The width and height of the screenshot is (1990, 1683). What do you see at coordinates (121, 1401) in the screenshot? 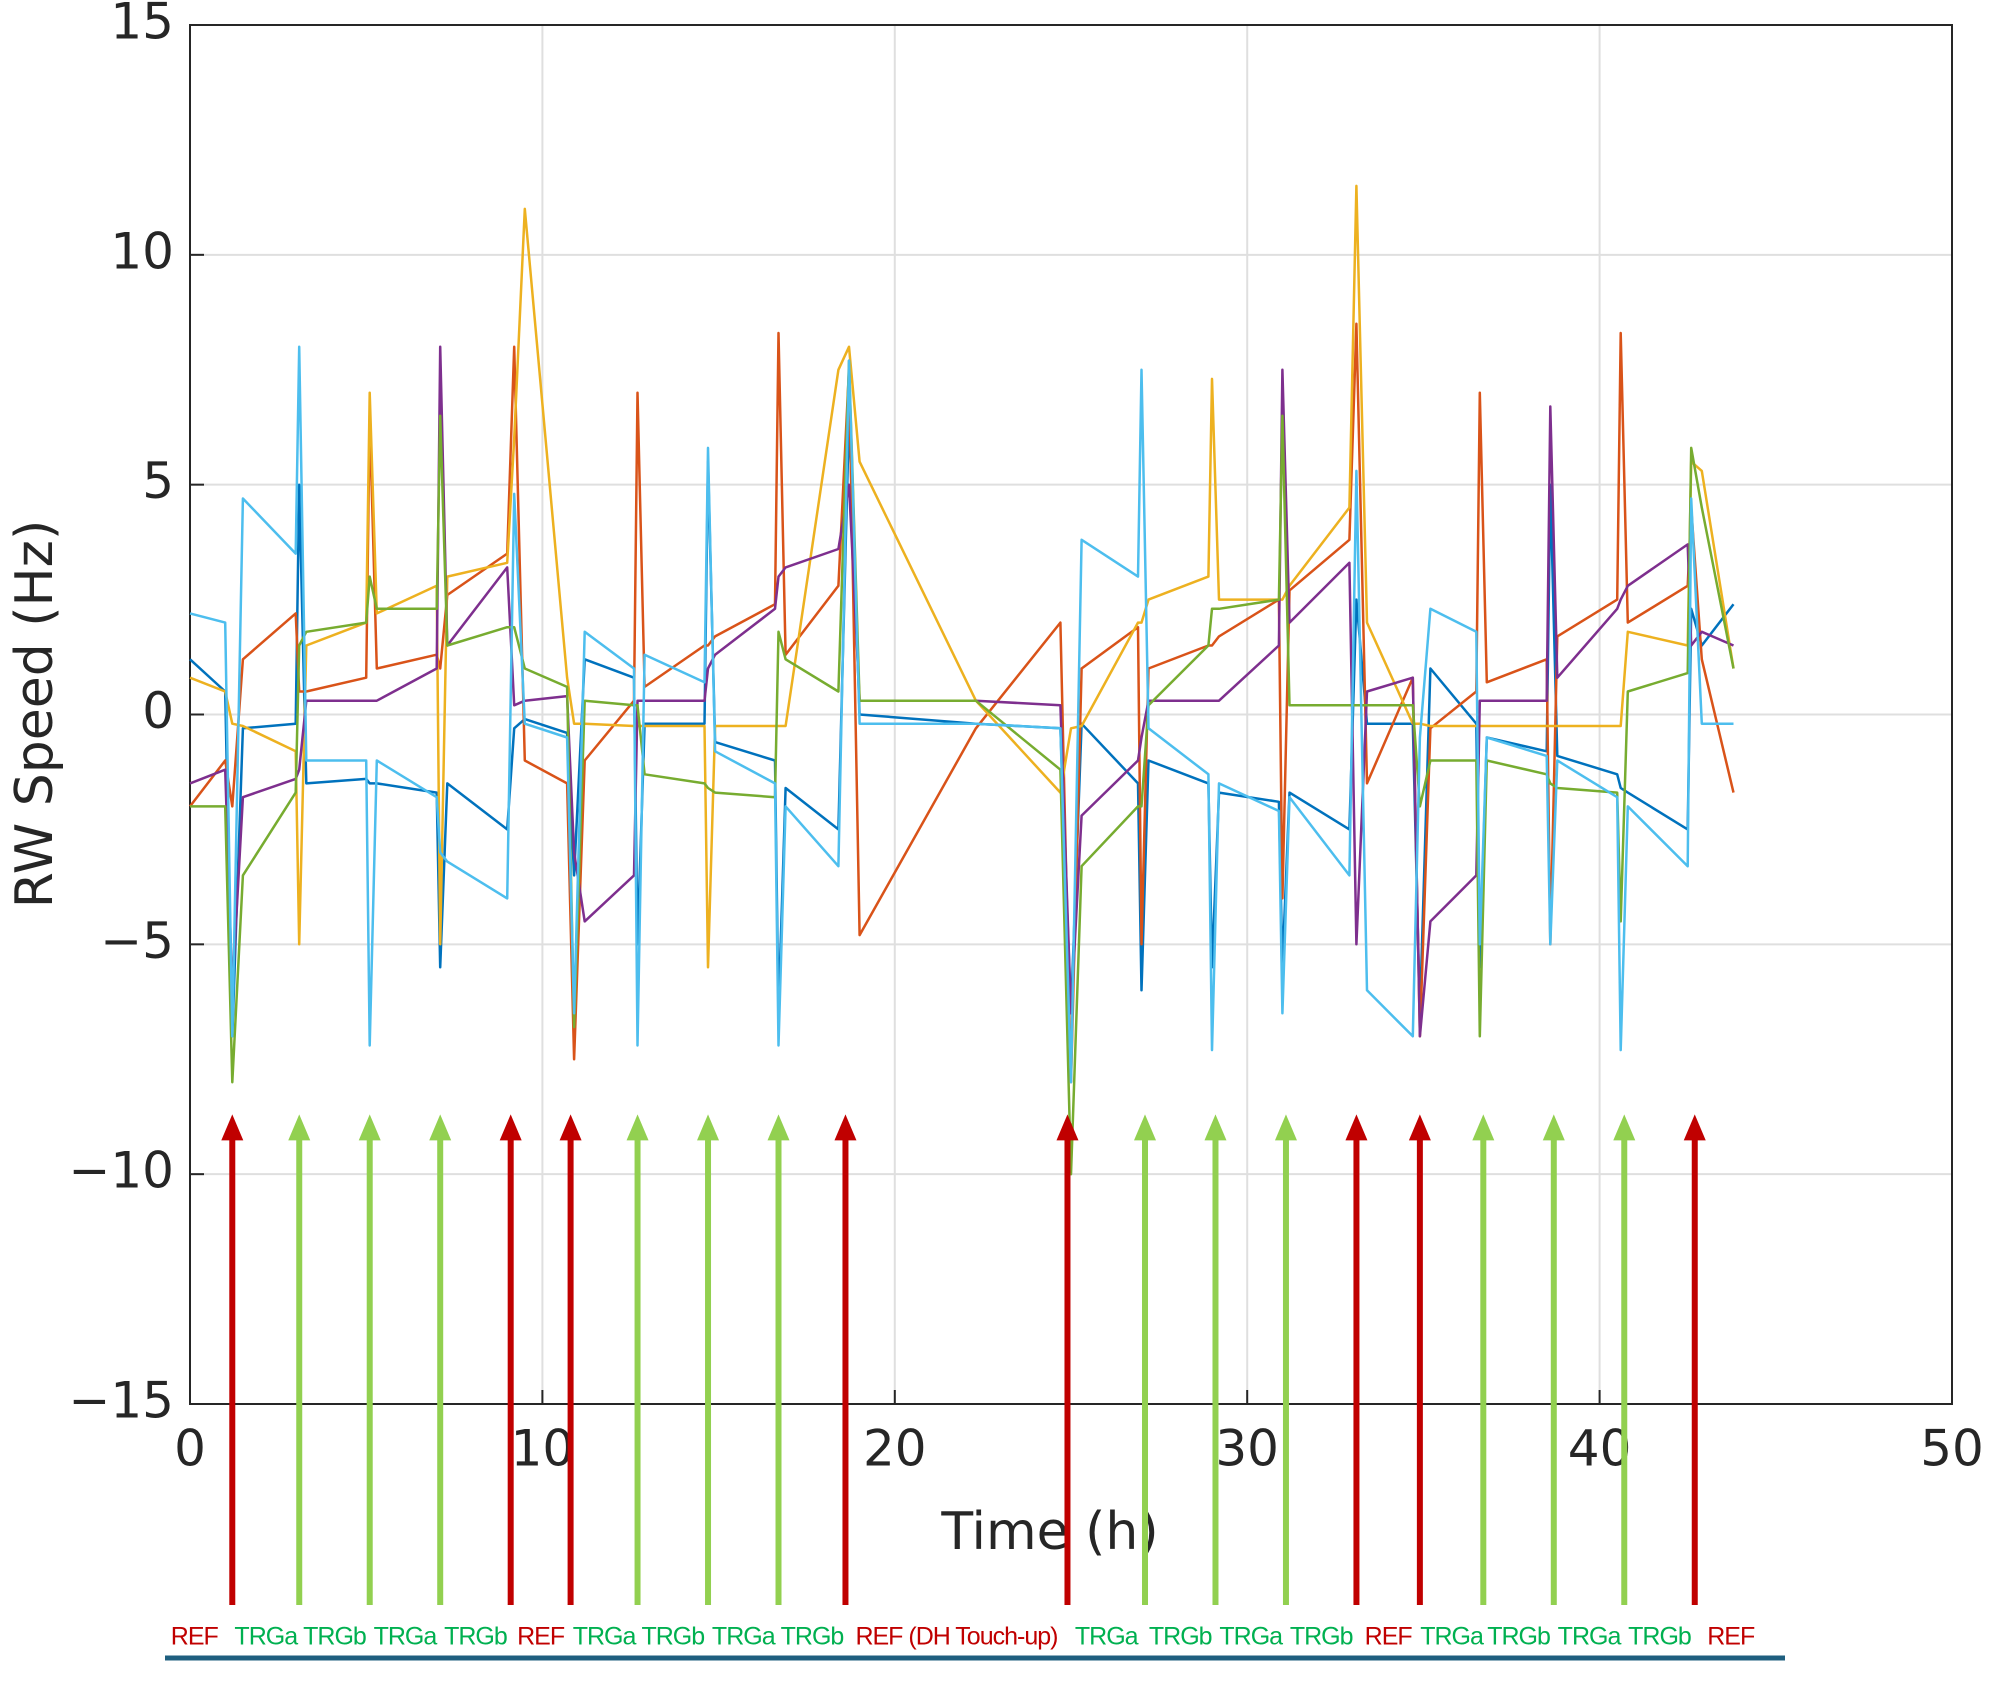
I see `y-tick-label: −15` at bounding box center [121, 1401].